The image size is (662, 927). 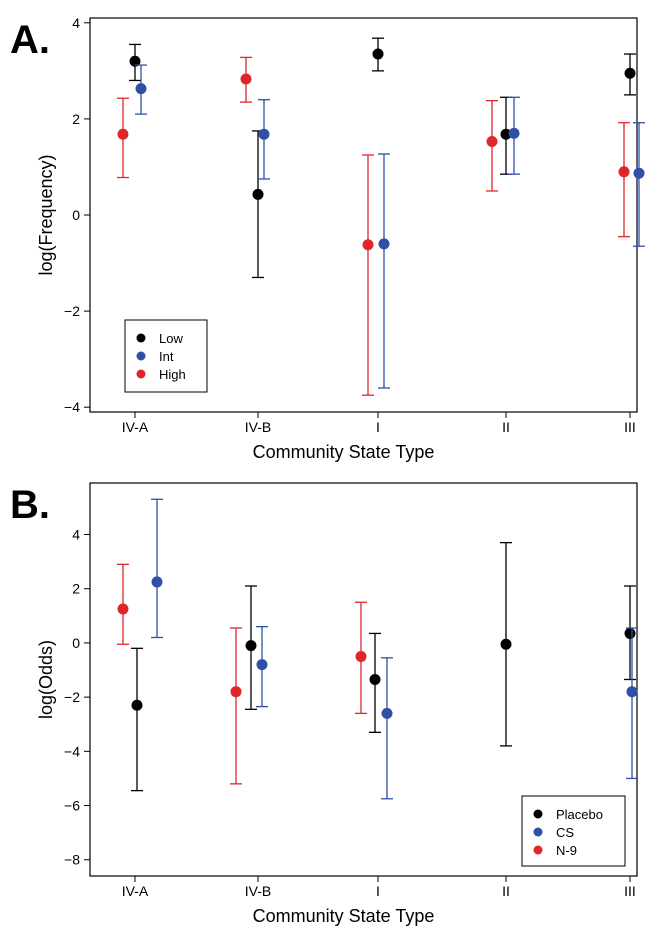 What do you see at coordinates (566, 850) in the screenshot?
I see `legend-label: N-9` at bounding box center [566, 850].